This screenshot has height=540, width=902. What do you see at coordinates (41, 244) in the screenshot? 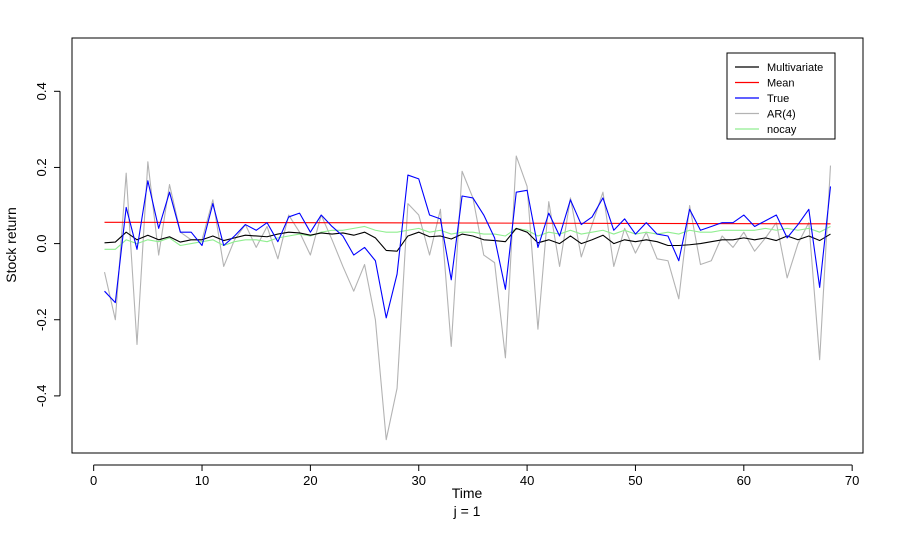
I see `y-tick-label: 0.0` at bounding box center [41, 244].